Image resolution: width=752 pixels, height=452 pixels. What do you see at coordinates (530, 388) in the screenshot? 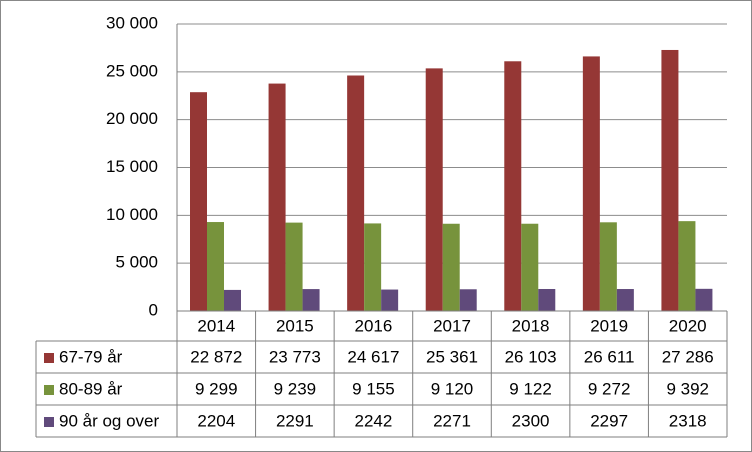
I see `data-table-value: 9 122` at bounding box center [530, 388].